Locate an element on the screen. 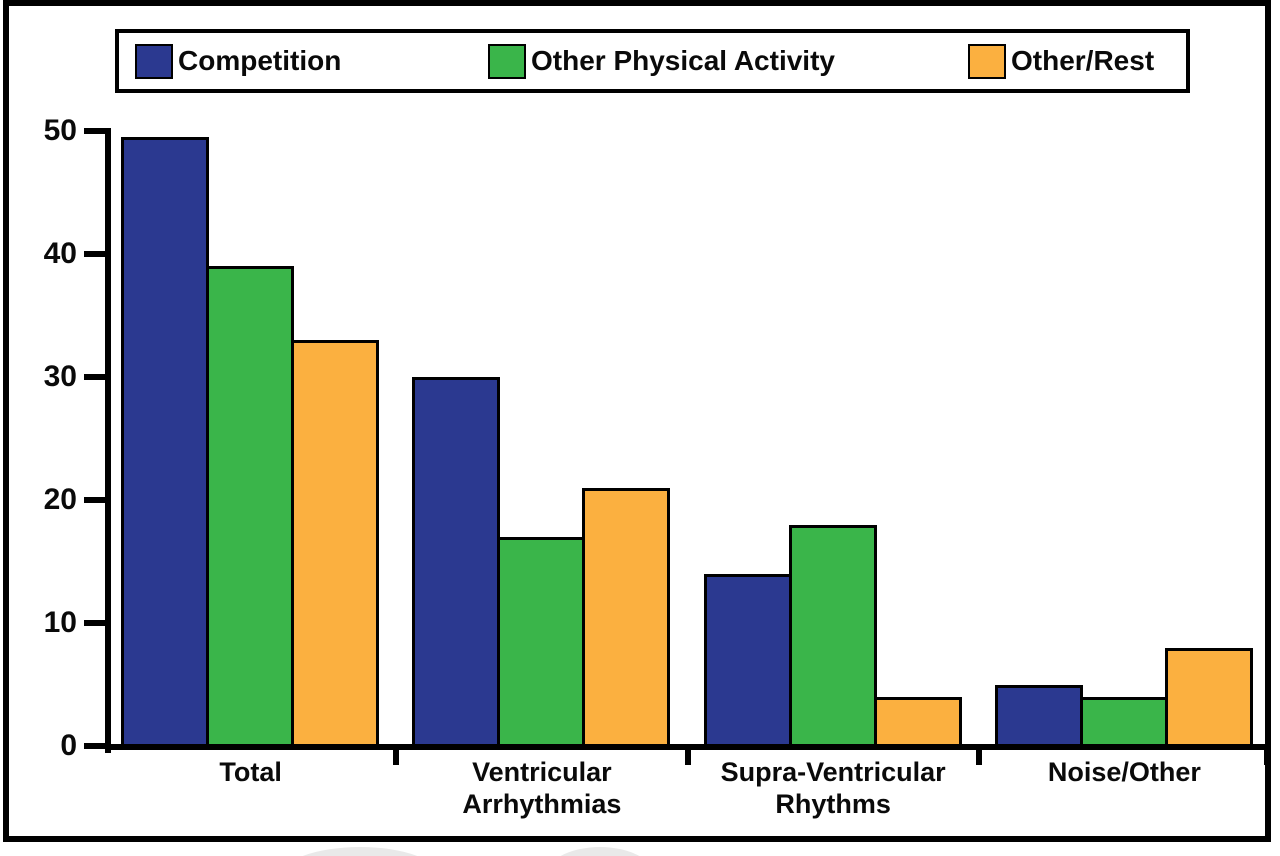 The height and width of the screenshot is (856, 1280). legend-item: Competition is located at coordinates (238, 61).